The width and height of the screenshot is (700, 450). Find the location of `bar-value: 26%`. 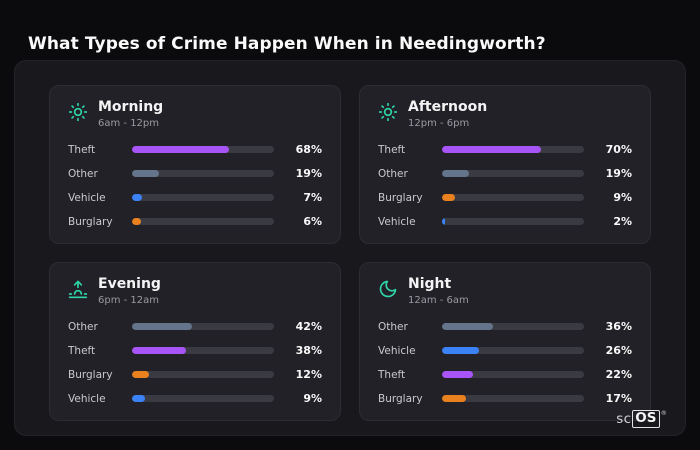

bar-value: 26% is located at coordinates (618, 351).